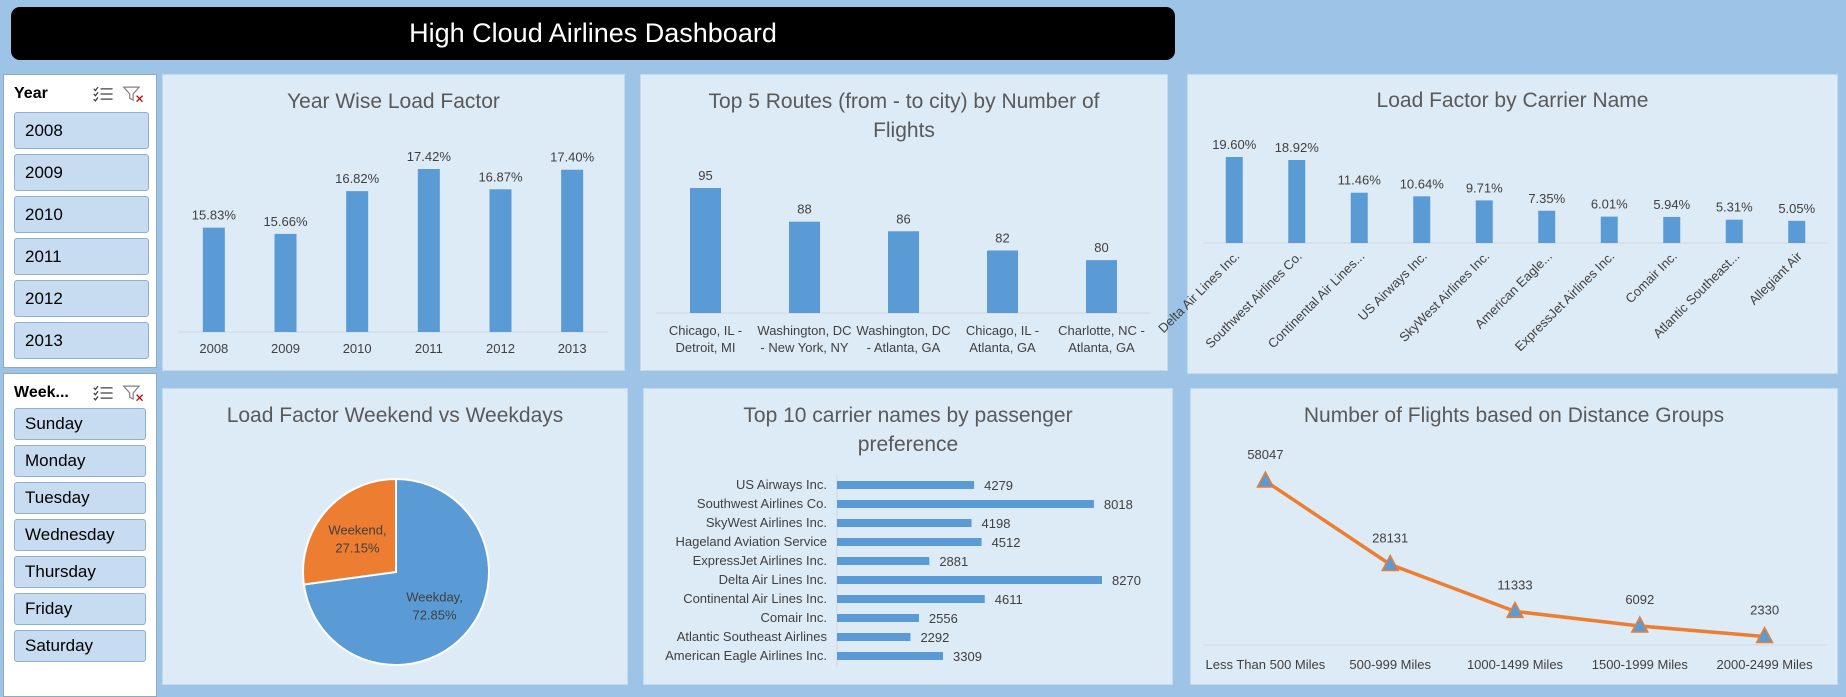  Describe the element at coordinates (357, 348) in the screenshot. I see `category-label: 2010` at that location.